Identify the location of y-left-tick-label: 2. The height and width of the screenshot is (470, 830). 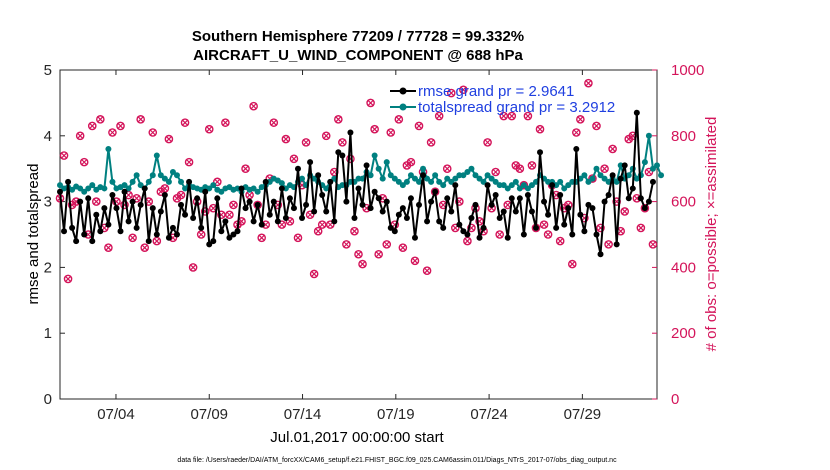
(48, 267).